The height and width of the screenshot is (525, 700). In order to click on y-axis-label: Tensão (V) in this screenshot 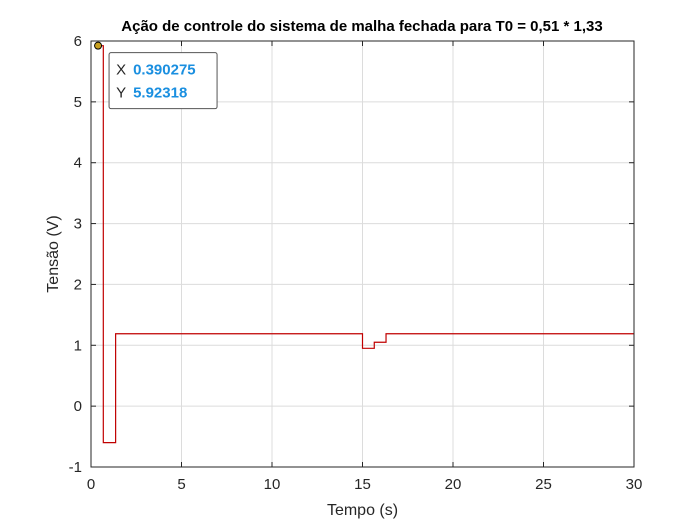, I will do `click(53, 253)`.